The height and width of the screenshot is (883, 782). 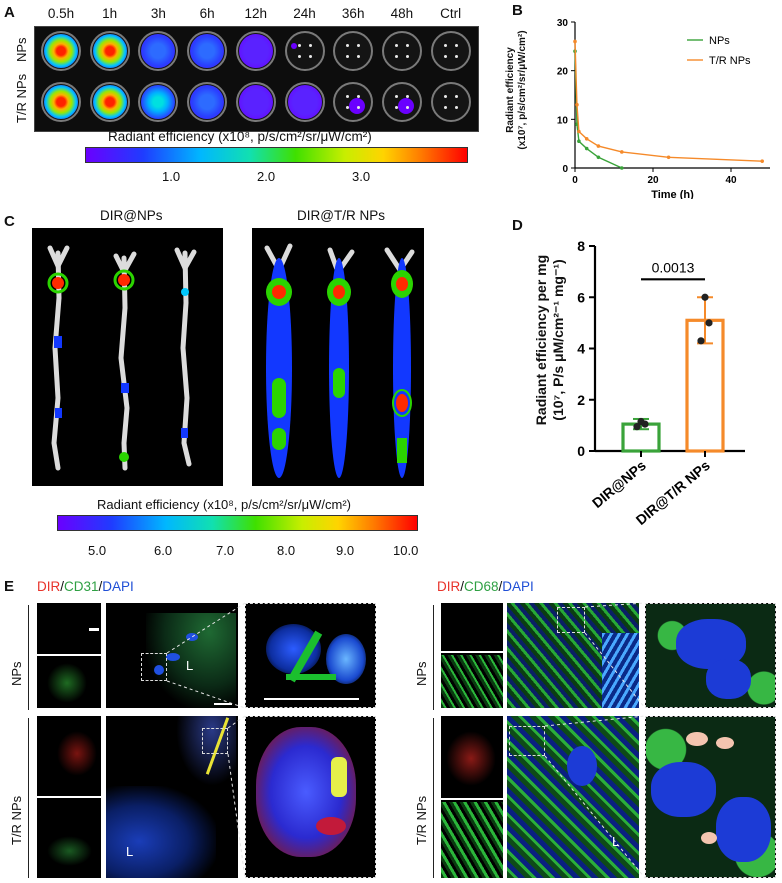 I want to click on panel-c-colorbar-tick: 9.0, so click(x=345, y=550).